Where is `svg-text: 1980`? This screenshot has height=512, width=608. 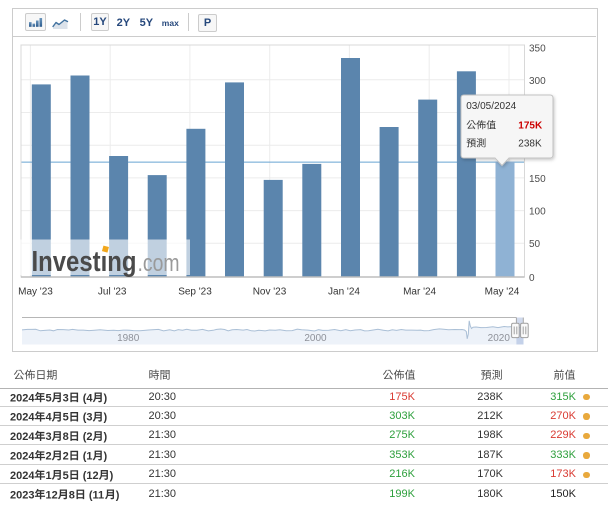 svg-text: 1980 is located at coordinates (128, 338).